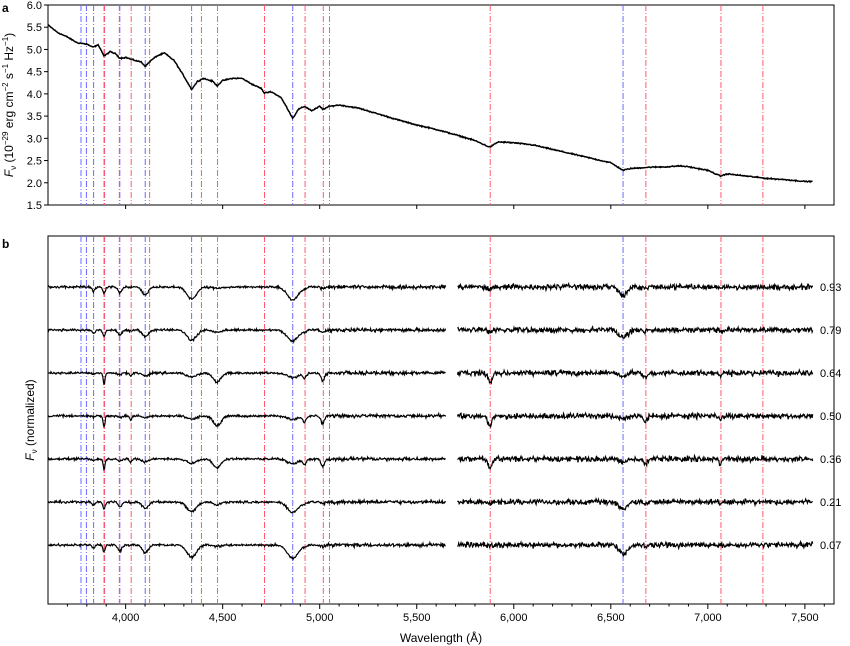 This screenshot has width=850, height=646. What do you see at coordinates (441, 637) in the screenshot?
I see `x-axis-title: Wavelength (Å)` at bounding box center [441, 637].